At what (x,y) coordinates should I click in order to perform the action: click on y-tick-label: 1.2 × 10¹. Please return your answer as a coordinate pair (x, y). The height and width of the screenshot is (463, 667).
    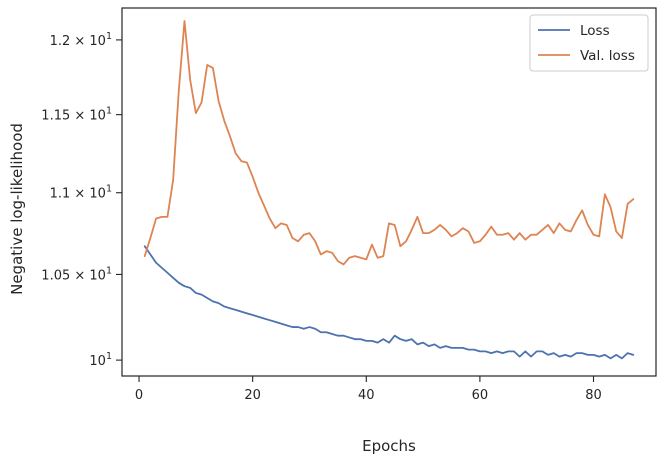
    Looking at the image, I should click on (81, 40).